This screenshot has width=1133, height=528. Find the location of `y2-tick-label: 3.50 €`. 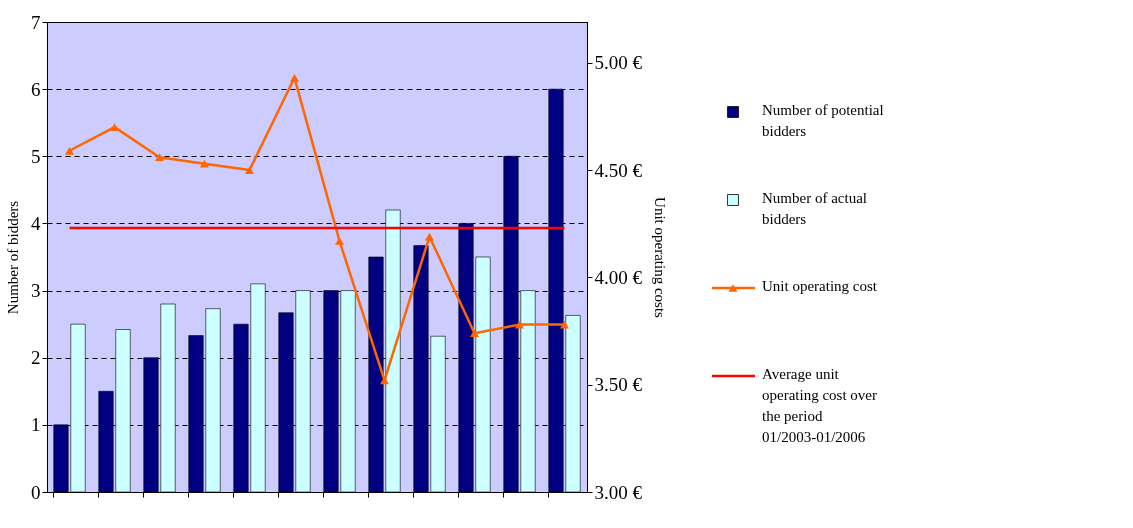

y2-tick-label: 3.50 € is located at coordinates (618, 385).